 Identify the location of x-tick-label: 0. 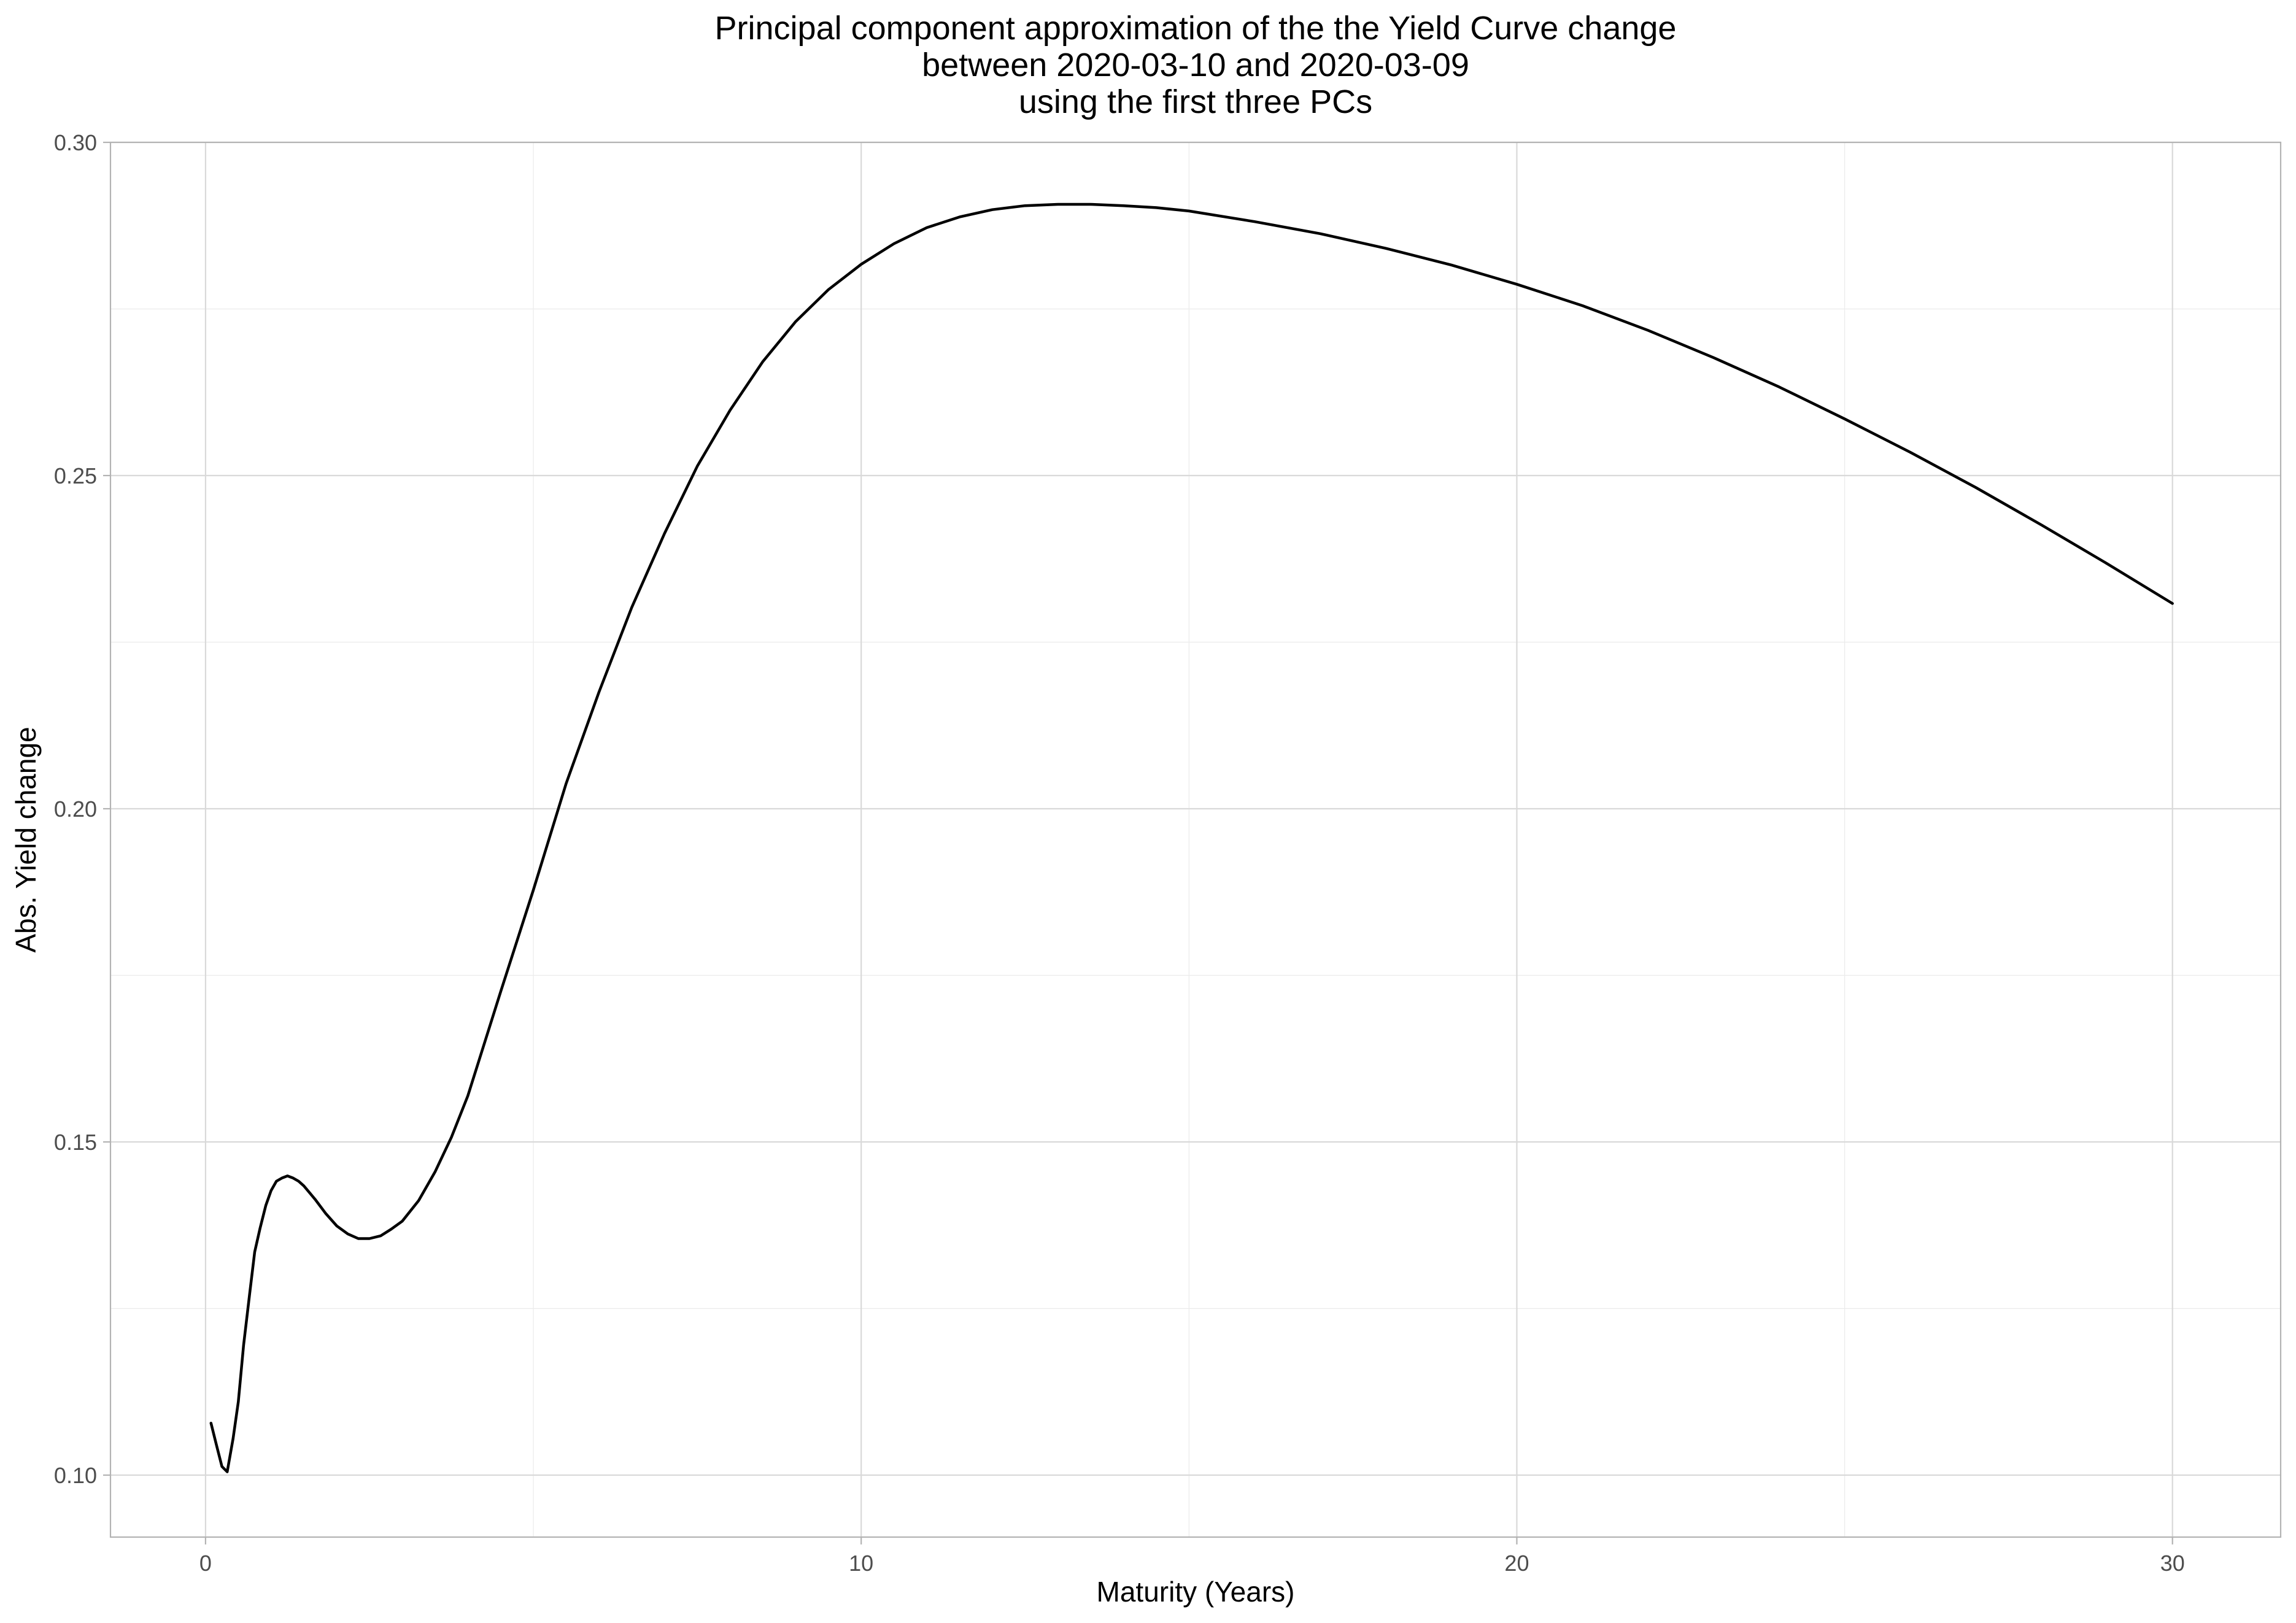
(205, 1563).